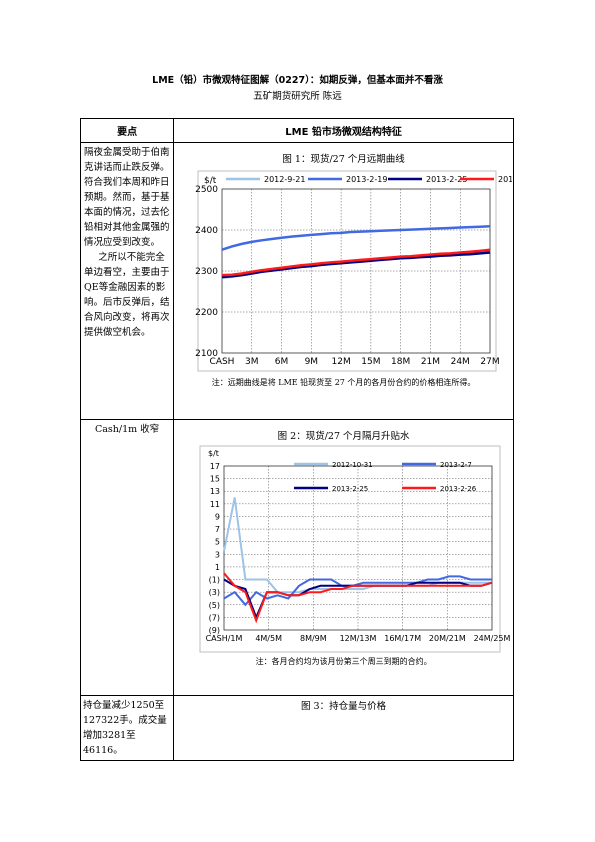 The width and height of the screenshot is (595, 842). What do you see at coordinates (430, 362) in the screenshot?
I see `x-tick-label: 21M` at bounding box center [430, 362].